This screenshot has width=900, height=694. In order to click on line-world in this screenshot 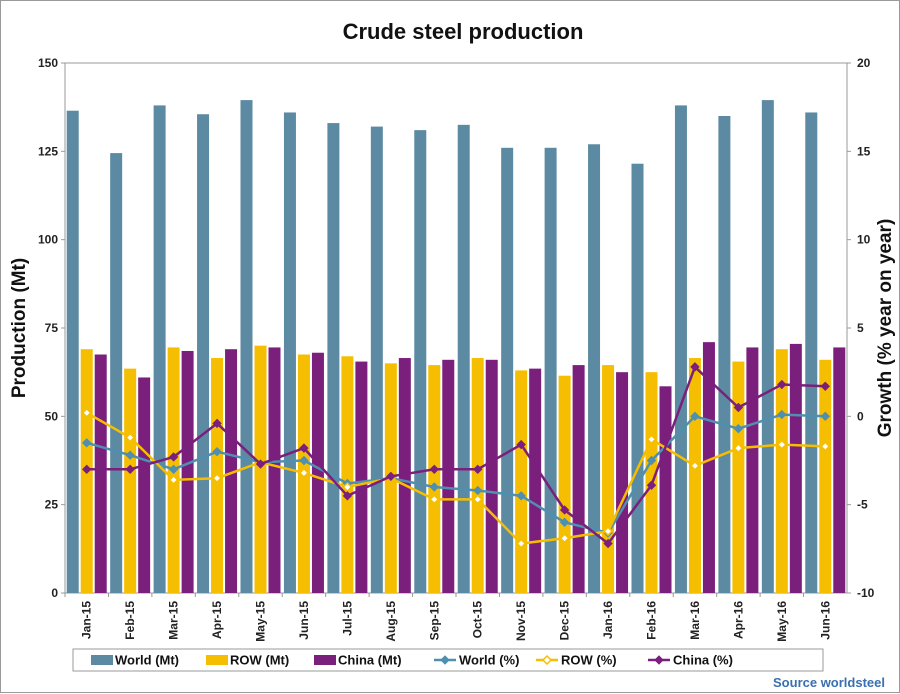, I will do `click(456, 474)`.